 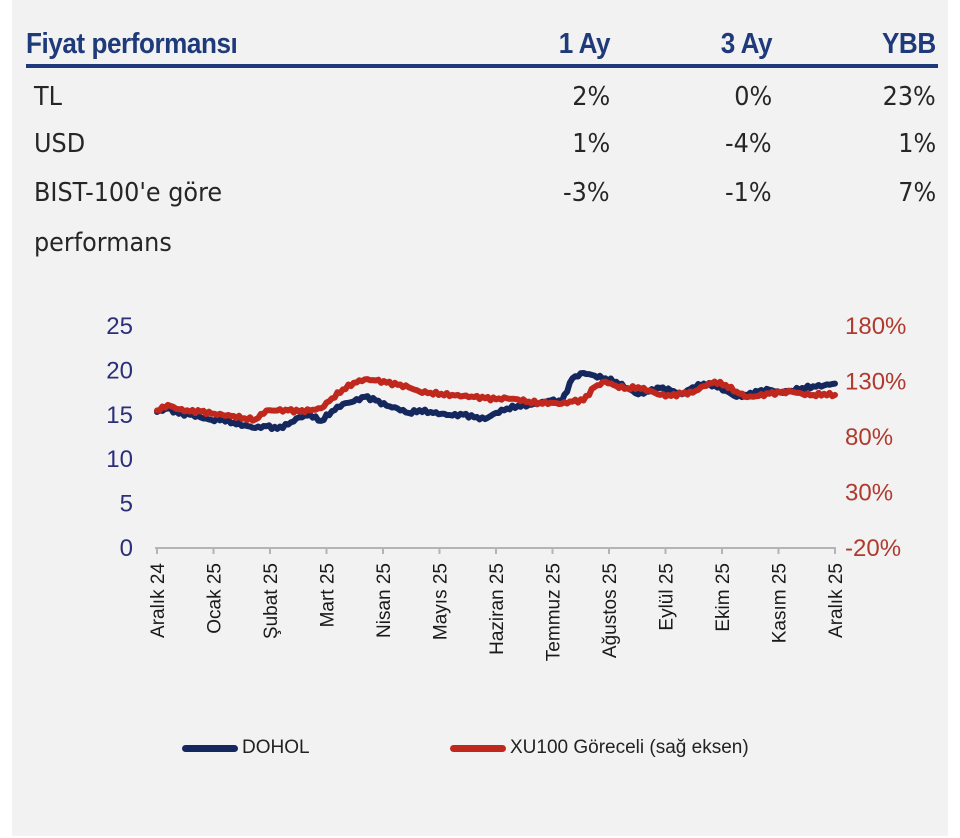 I want to click on series-lines, so click(x=496, y=401).